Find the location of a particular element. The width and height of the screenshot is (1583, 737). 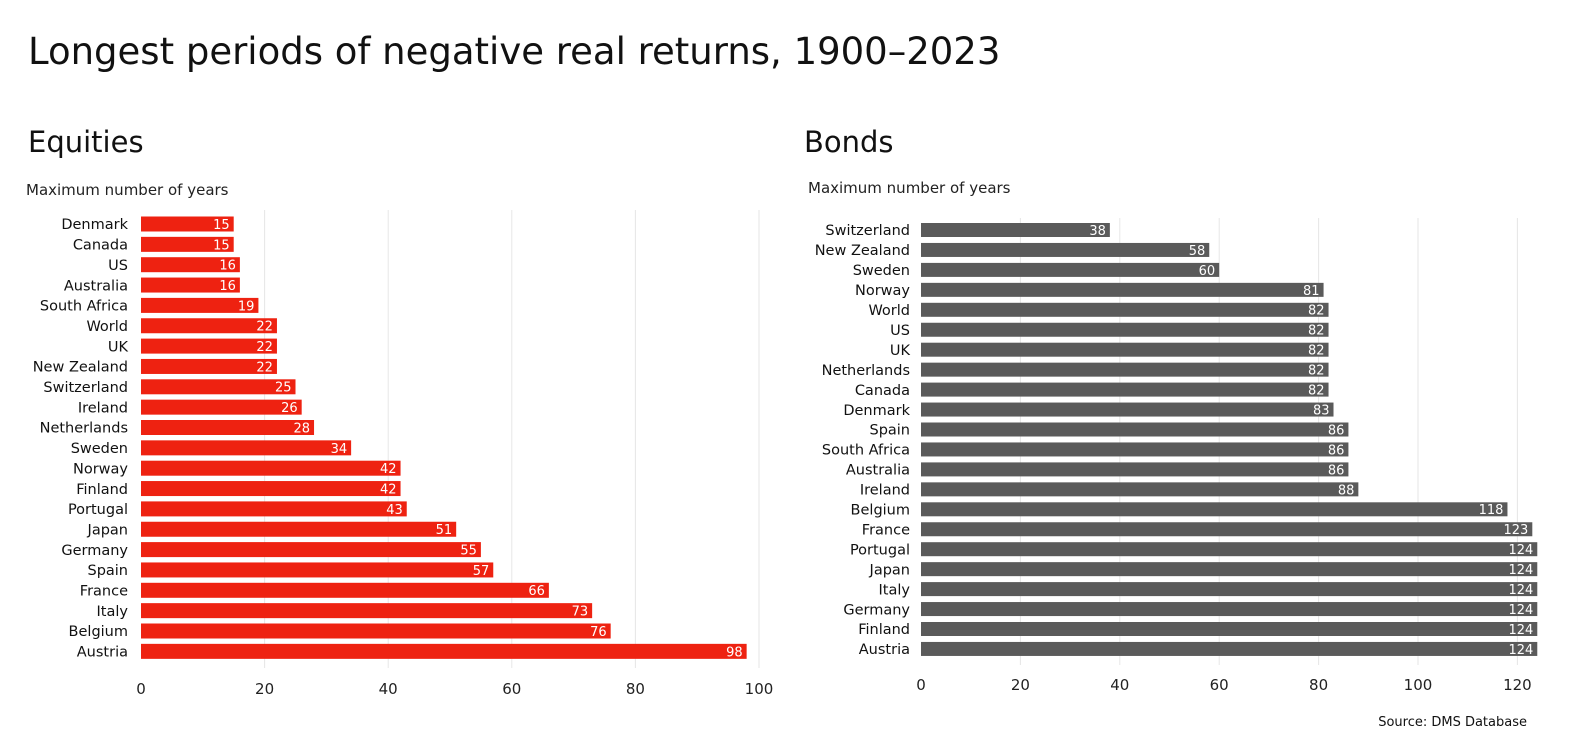

bonds-category-label: France is located at coordinates (886, 530).